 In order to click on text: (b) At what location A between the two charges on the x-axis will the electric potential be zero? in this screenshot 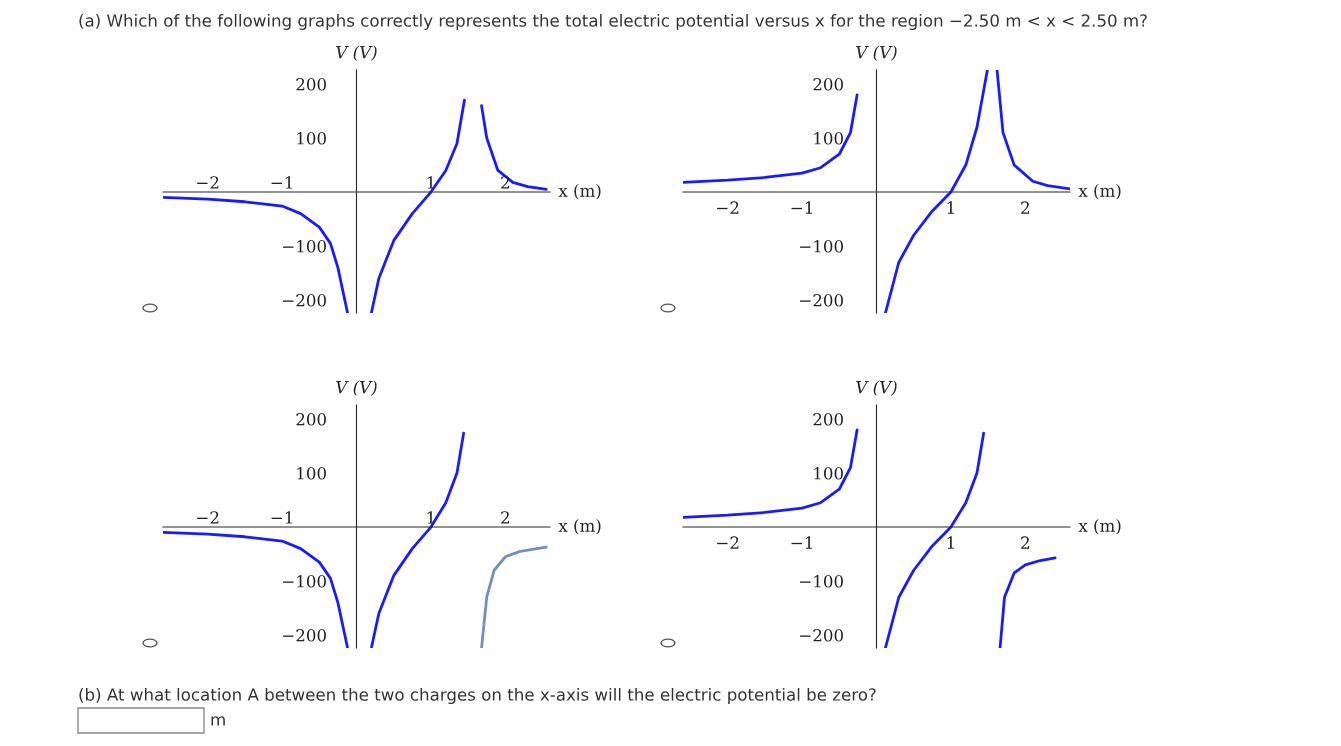, I will do `click(477, 696)`.